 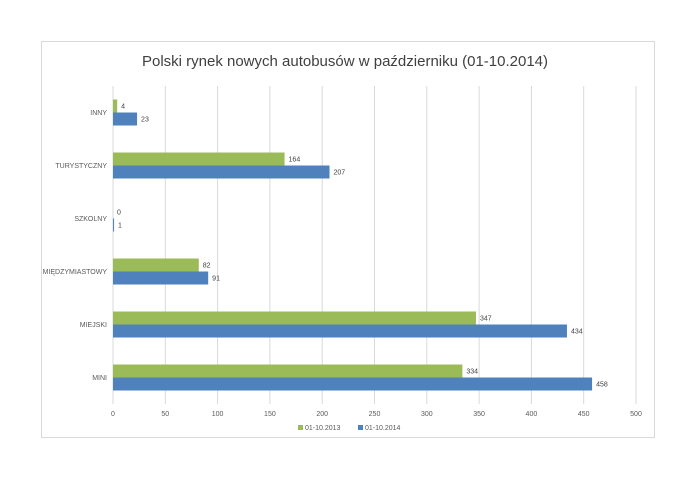 What do you see at coordinates (75, 272) in the screenshot?
I see `category-label: MIĘDZYMIASTOWY` at bounding box center [75, 272].